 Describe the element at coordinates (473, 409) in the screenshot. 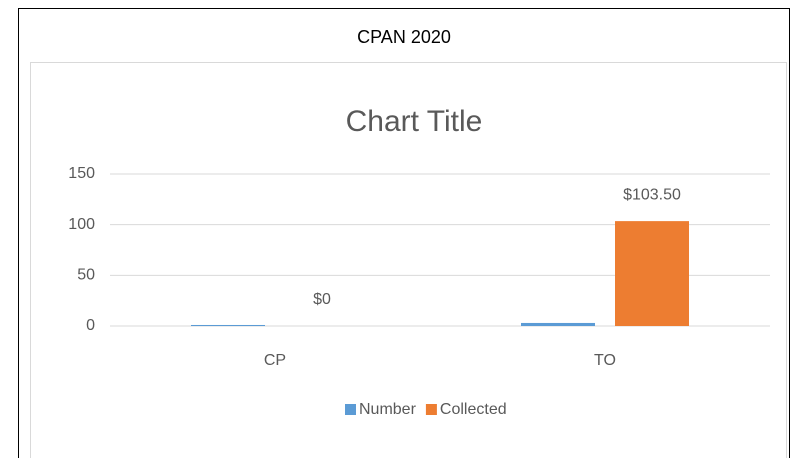

I see `legend-label: Collected` at that location.